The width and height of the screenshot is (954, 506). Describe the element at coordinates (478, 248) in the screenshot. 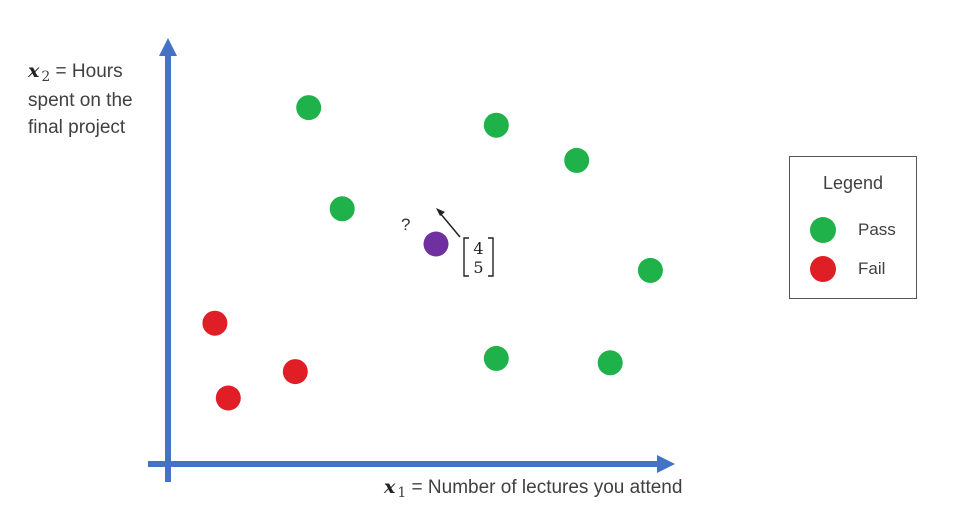

I see `vector-top-value: 4` at that location.